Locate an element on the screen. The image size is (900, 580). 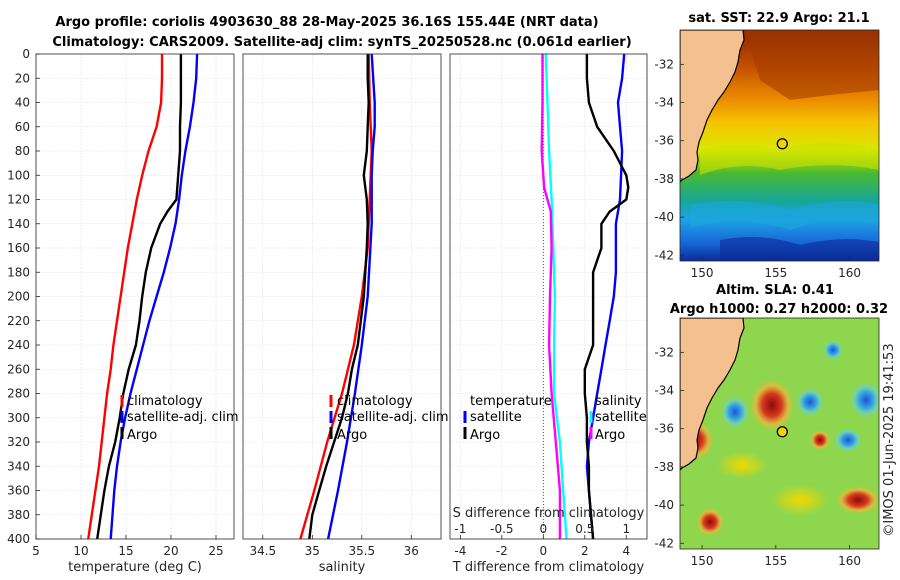
sst-yellowgreen-band is located at coordinates (789, 158).